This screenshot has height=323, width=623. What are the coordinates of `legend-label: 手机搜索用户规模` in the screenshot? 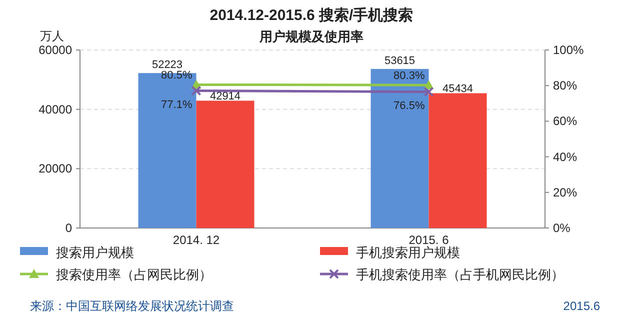 It's located at (408, 252).